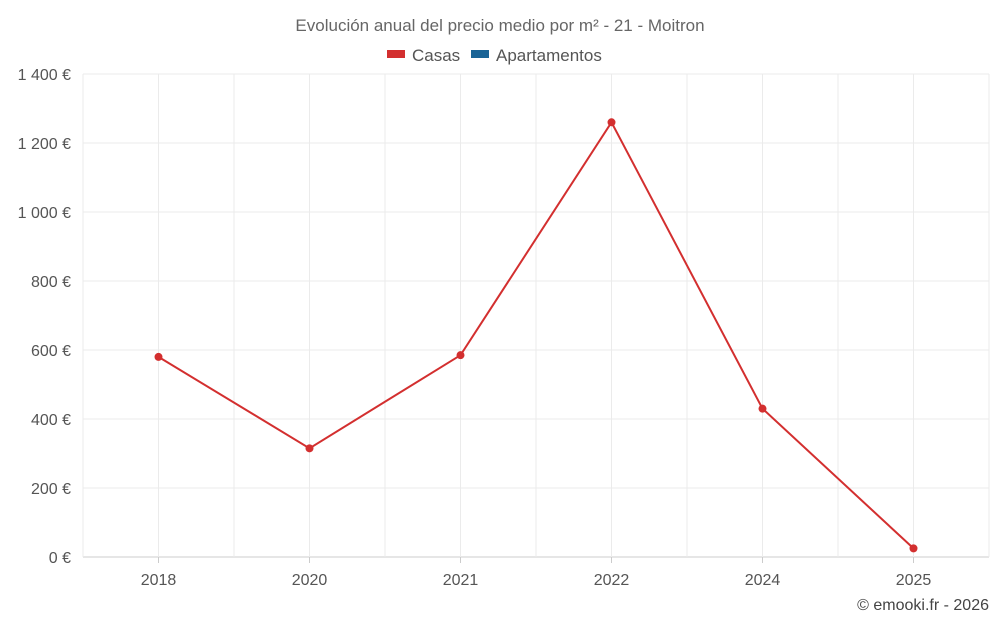 This screenshot has width=1000, height=625. Describe the element at coordinates (60, 558) in the screenshot. I see `y-tick-label: 0 €` at that location.